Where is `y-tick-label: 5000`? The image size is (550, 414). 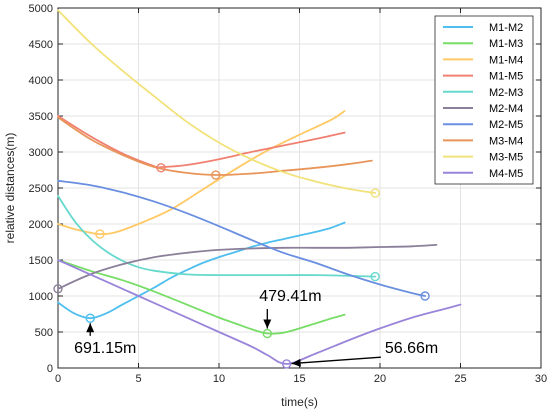
y-tick-label: 5000 is located at coordinates (41, 9).